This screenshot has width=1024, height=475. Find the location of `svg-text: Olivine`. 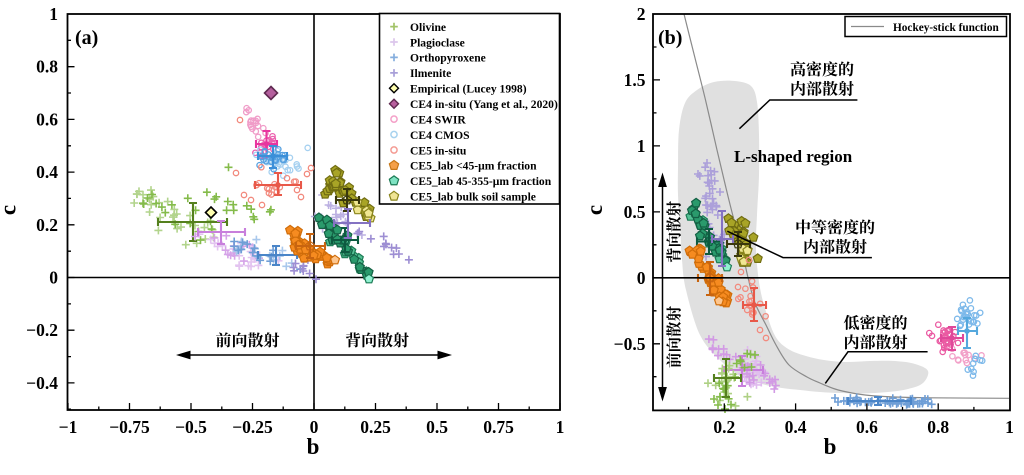

svg-text: Olivine is located at coordinates (428, 27).